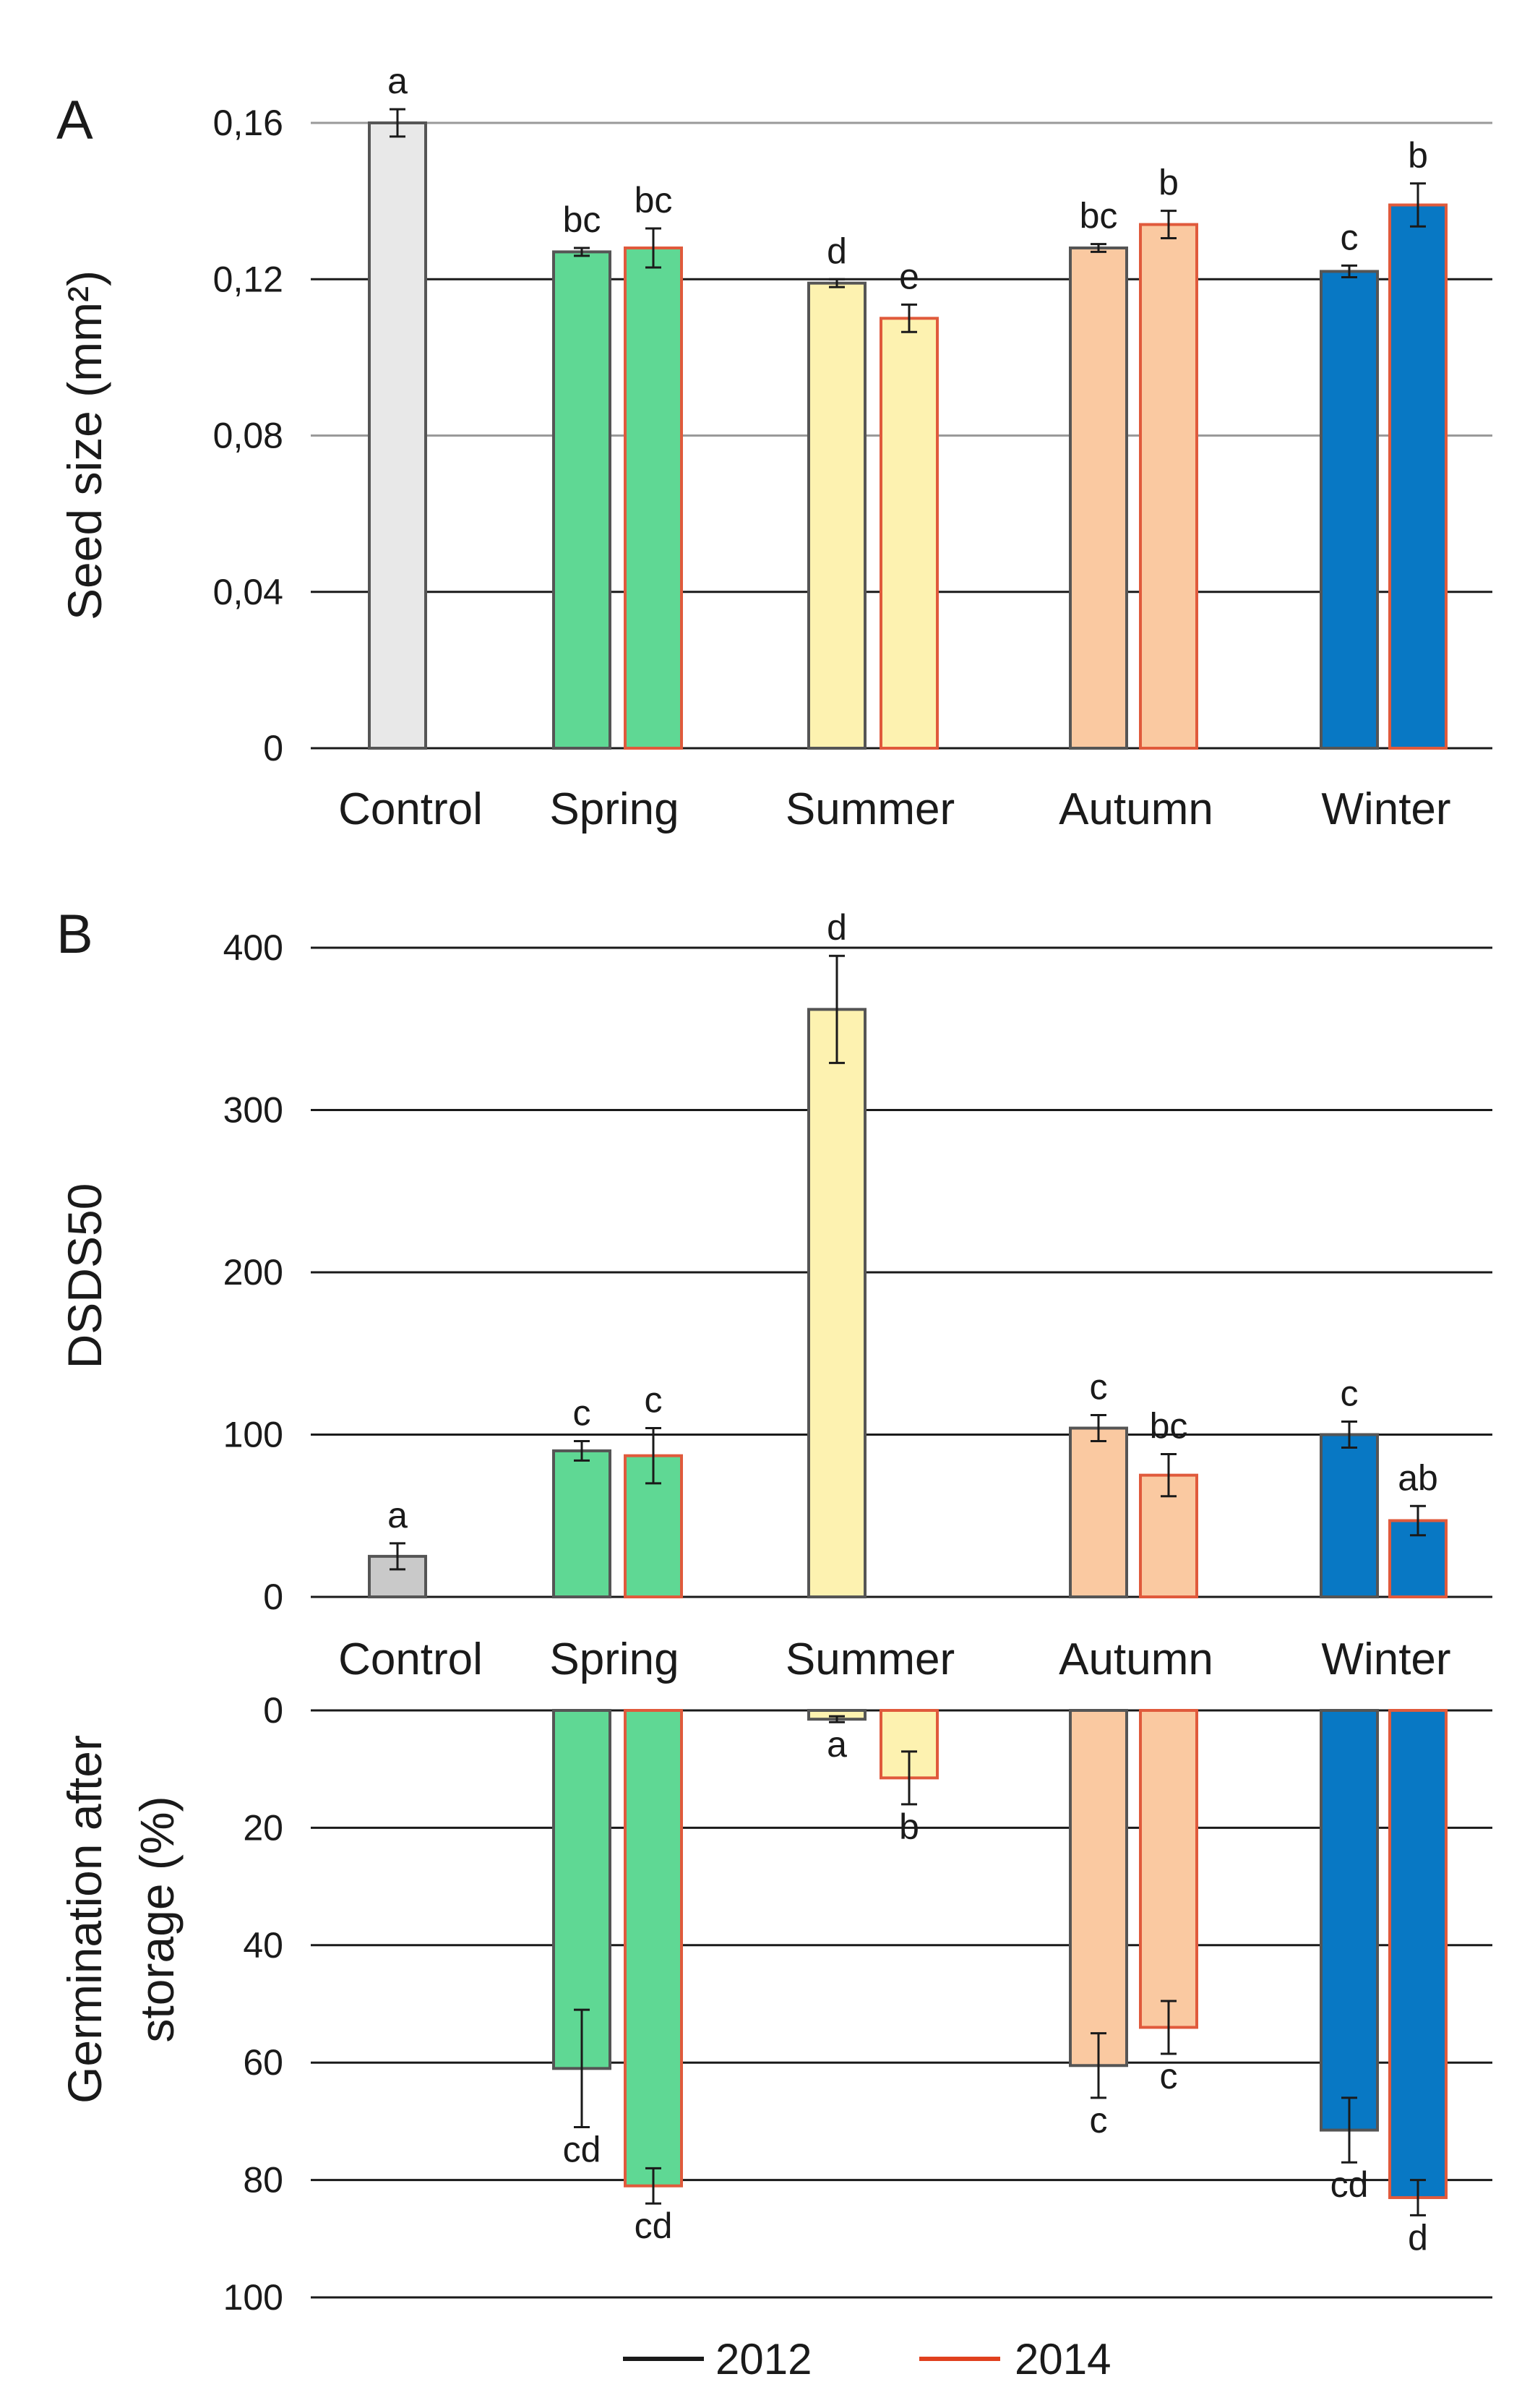 This screenshot has height=2408, width=1535. I want to click on category-labels-b: Control Spring Summer Autumn Winter, so click(894, 1659).